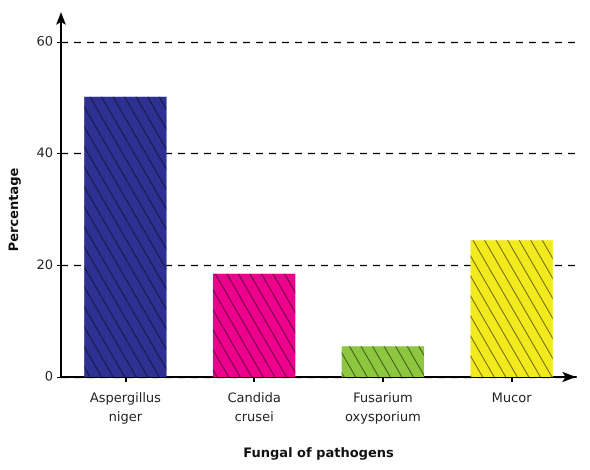 The width and height of the screenshot is (590, 470). What do you see at coordinates (382, 408) in the screenshot?
I see `x-tick-label: Fusarium oxysporium` at bounding box center [382, 408].